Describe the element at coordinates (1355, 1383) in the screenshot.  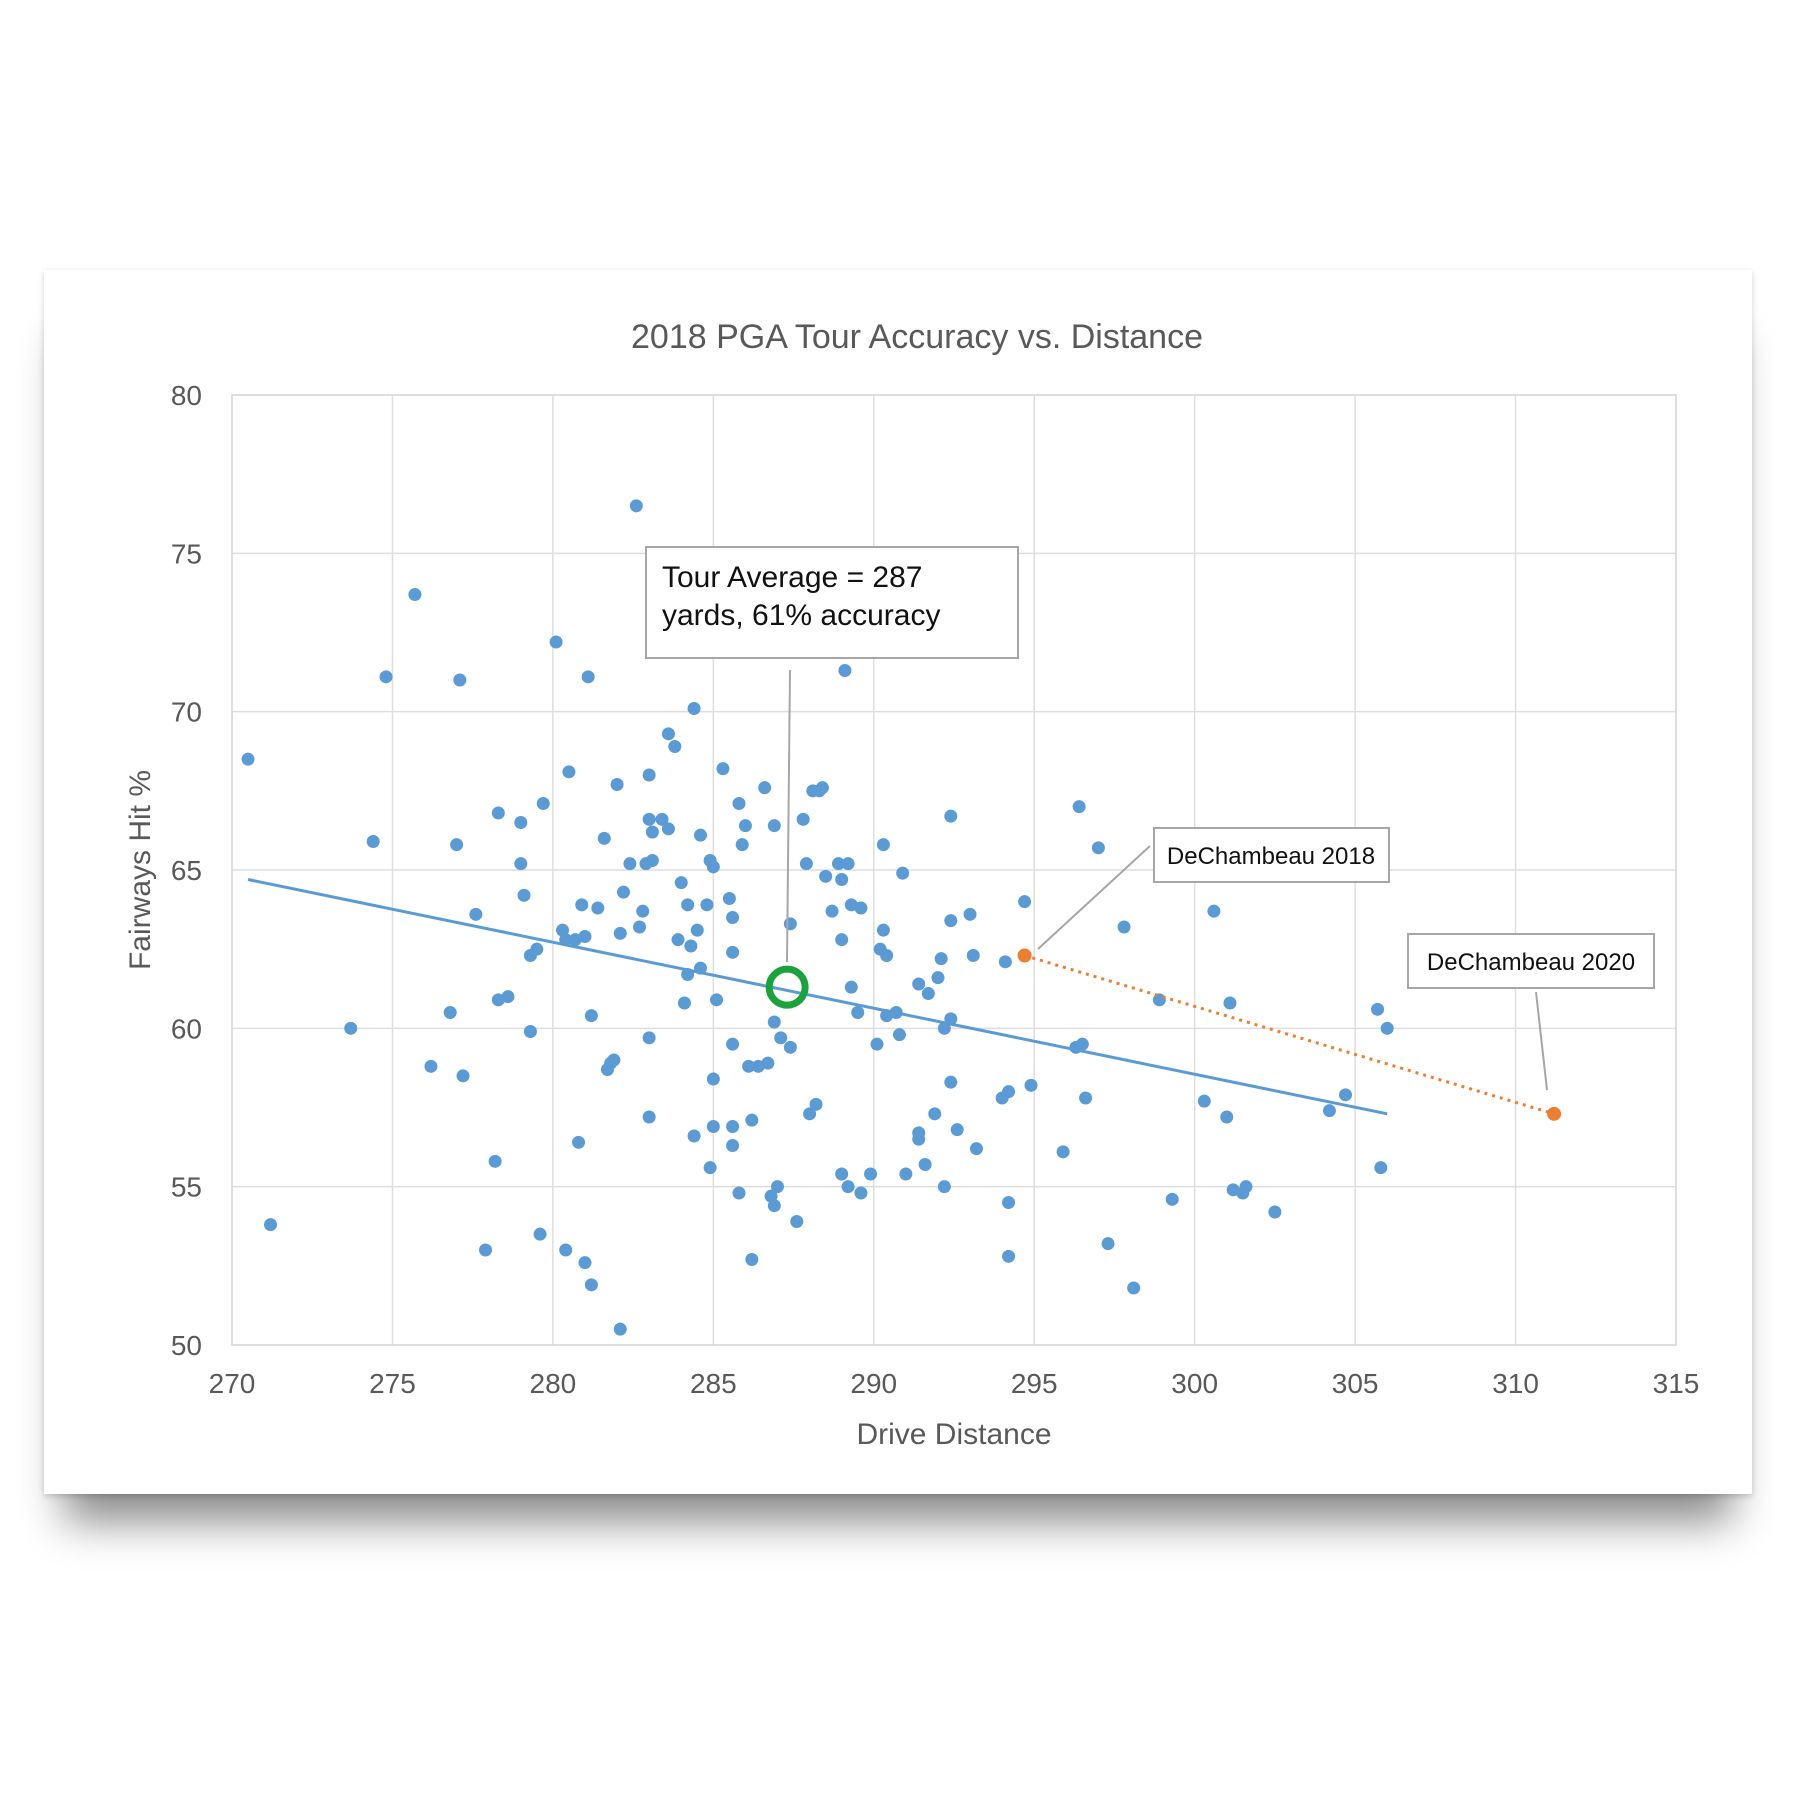
I see `x-tick-label: 305` at that location.